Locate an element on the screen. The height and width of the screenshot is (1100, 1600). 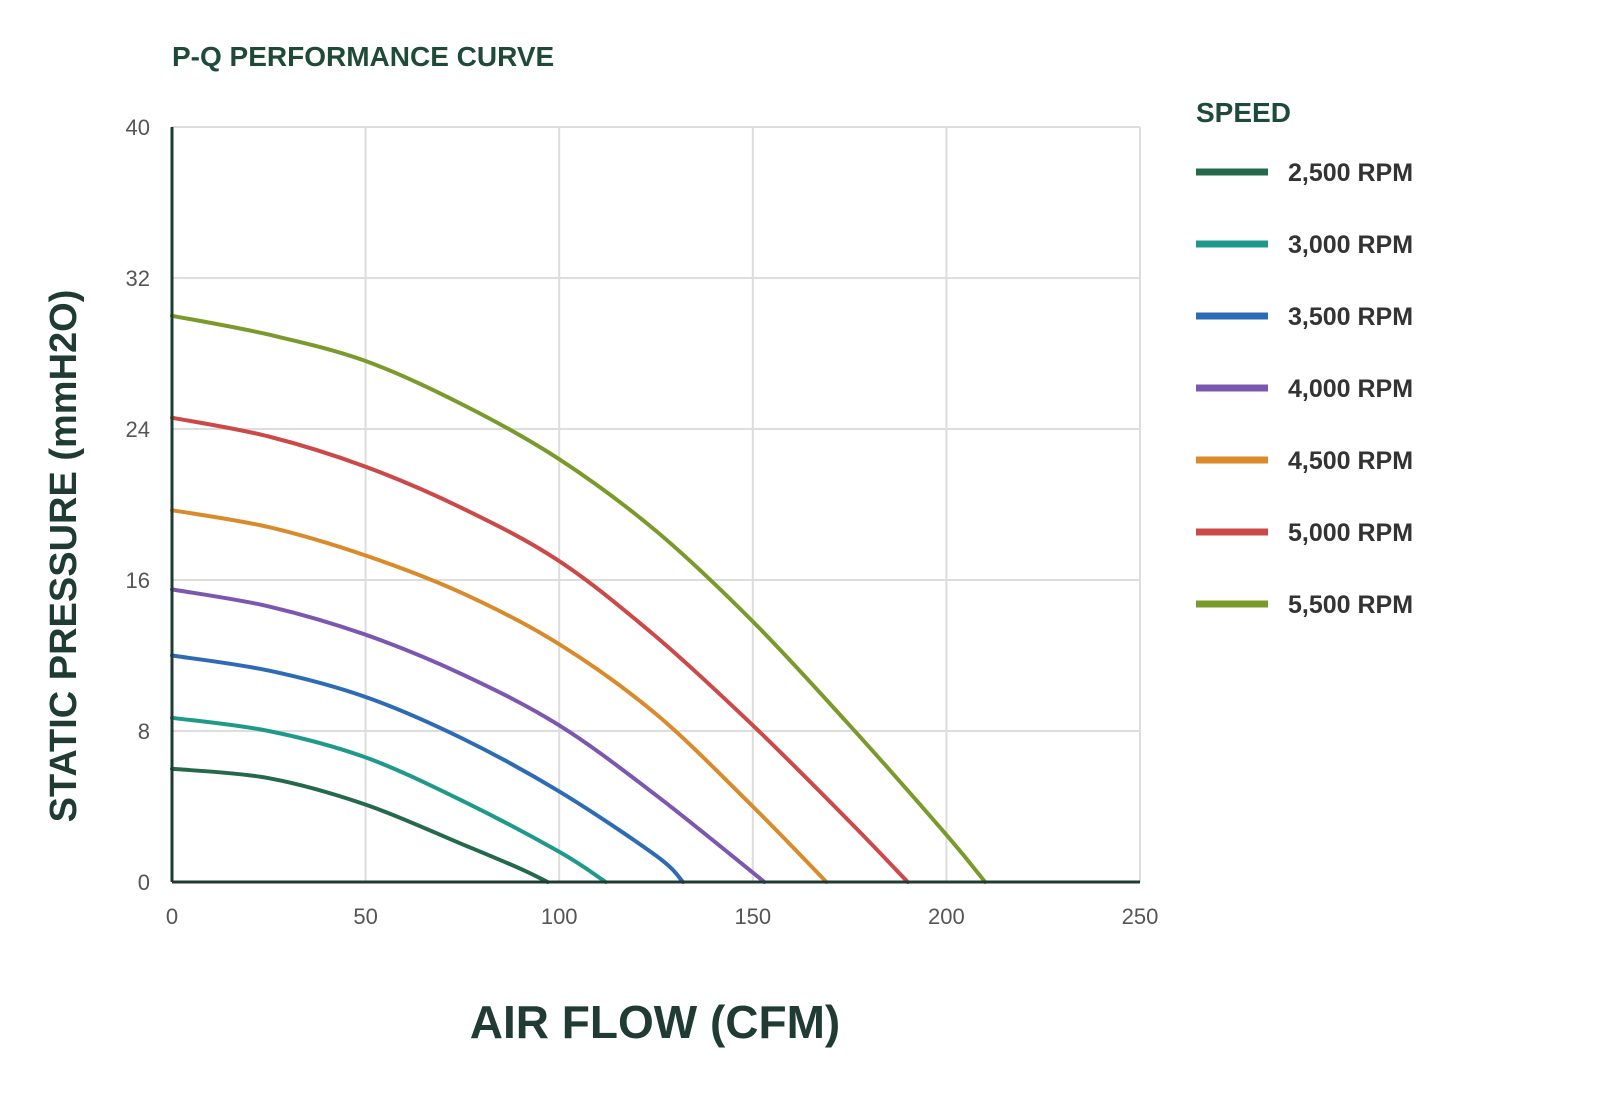
y-tick-label: 24 is located at coordinates (138, 429).